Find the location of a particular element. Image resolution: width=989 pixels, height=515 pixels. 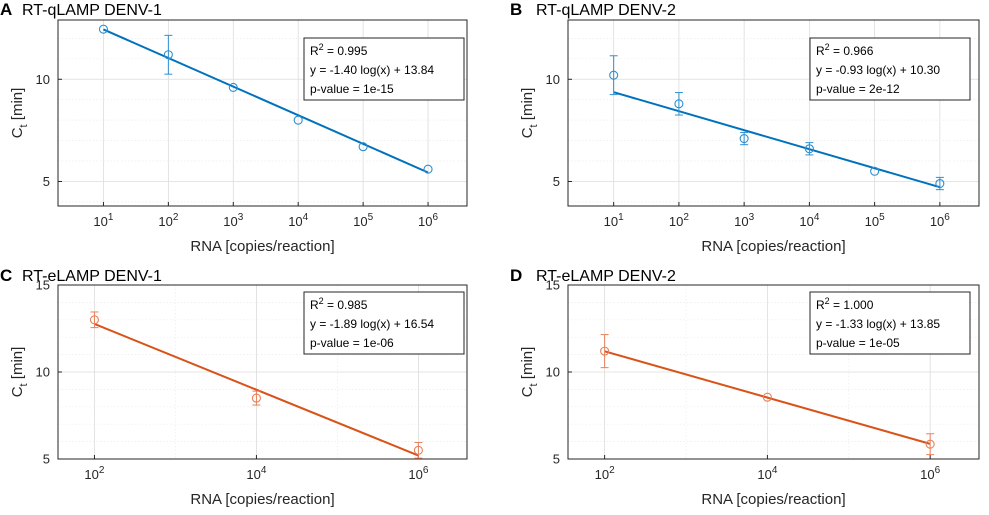

panel-title: RT-qLAMP DENV-1 is located at coordinates (92, 10).